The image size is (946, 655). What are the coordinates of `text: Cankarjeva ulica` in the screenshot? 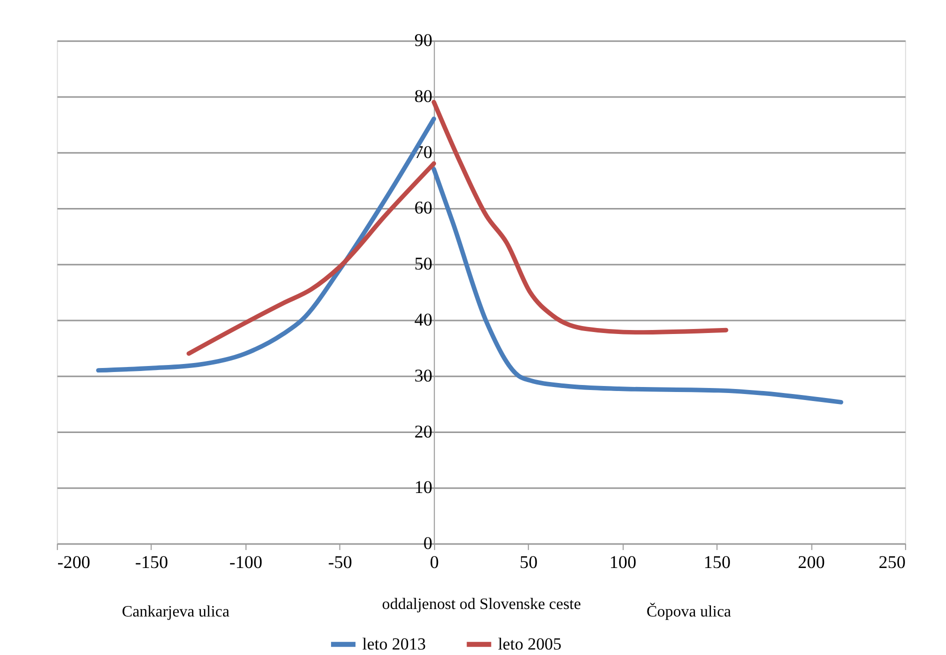 It's located at (176, 611).